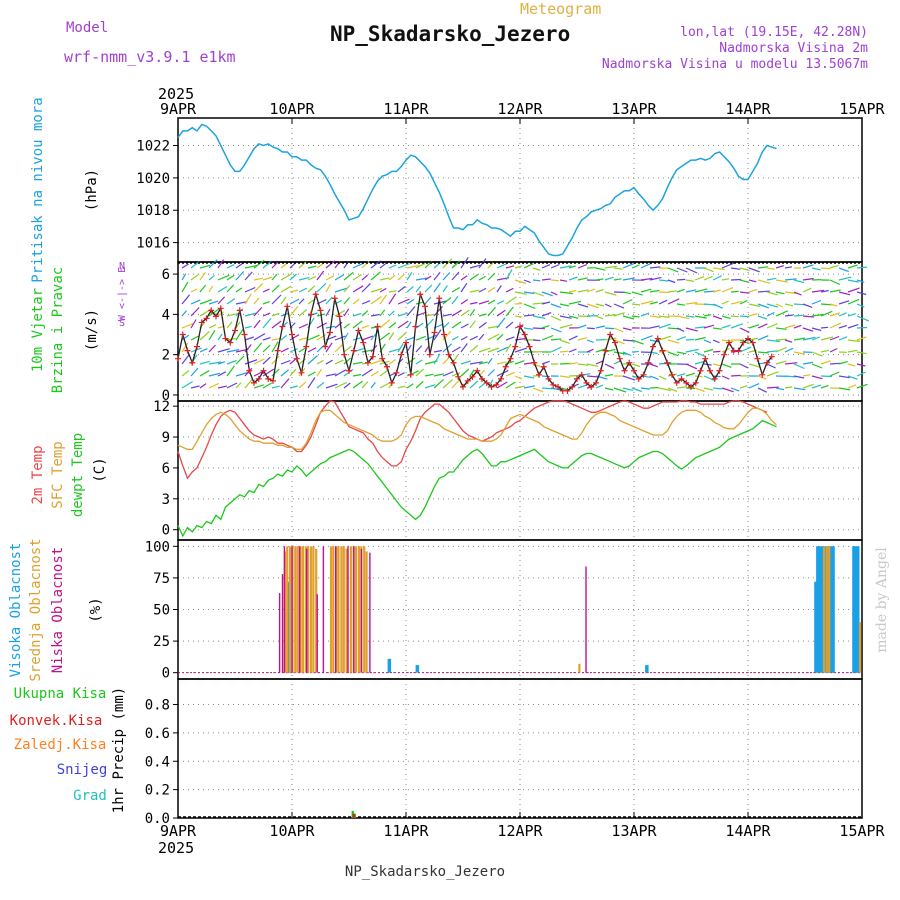 The image size is (900, 900). What do you see at coordinates (38, 330) in the screenshot?
I see `wind-axis-title: 10m Vjetar` at bounding box center [38, 330].